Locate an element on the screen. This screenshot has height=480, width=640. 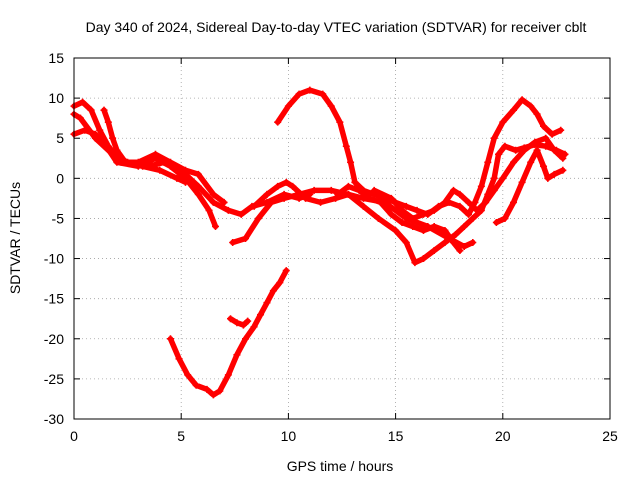
x-tick-label: 15 is located at coordinates (396, 436).